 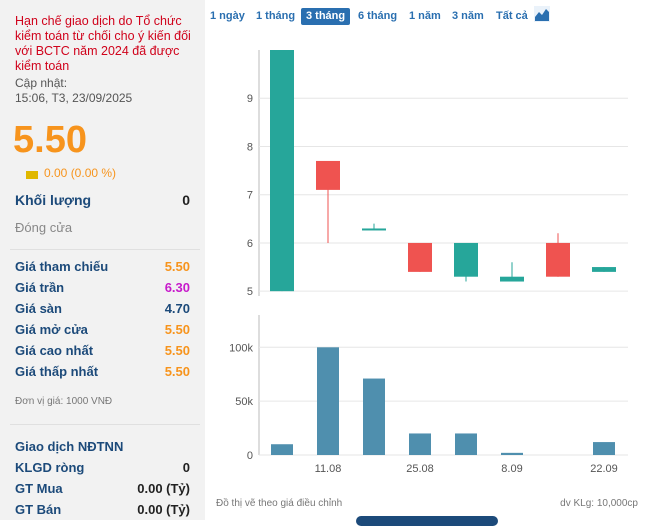 What do you see at coordinates (378, 16) in the screenshot?
I see `tab-6-months: 6 tháng` at bounding box center [378, 16].